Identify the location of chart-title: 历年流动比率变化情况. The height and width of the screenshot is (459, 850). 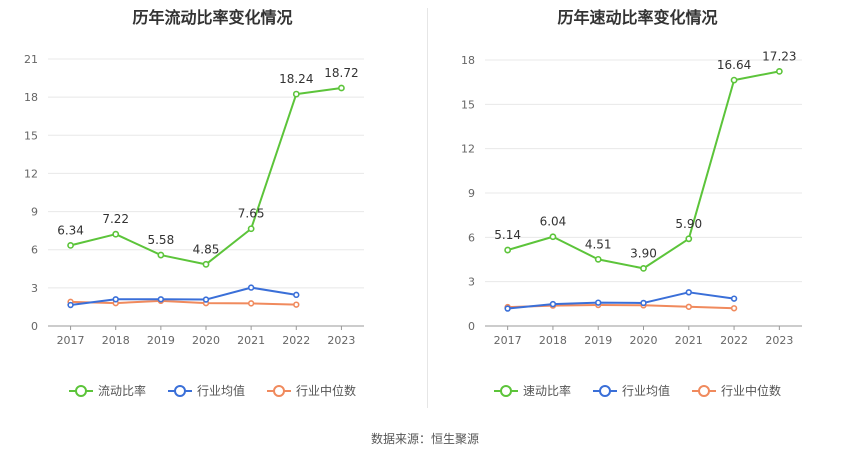
(212, 17).